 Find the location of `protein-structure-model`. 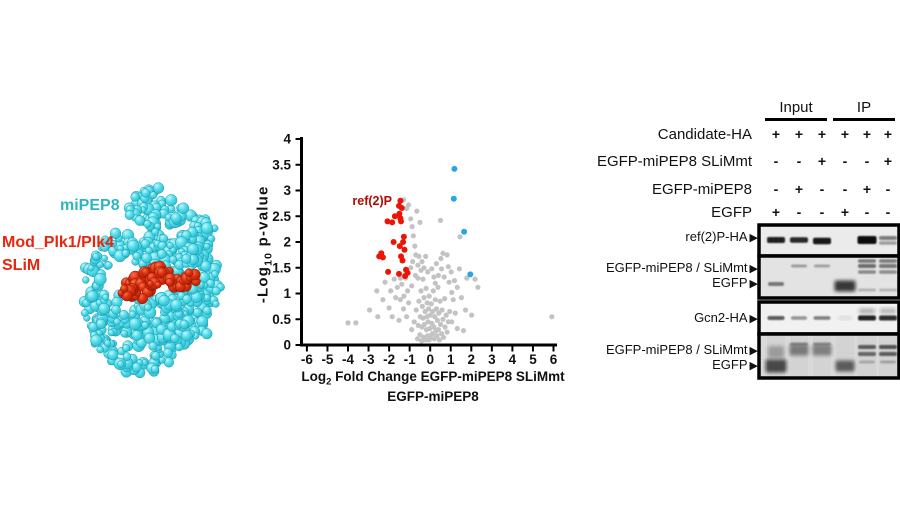

protein-structure-model is located at coordinates (151, 280).